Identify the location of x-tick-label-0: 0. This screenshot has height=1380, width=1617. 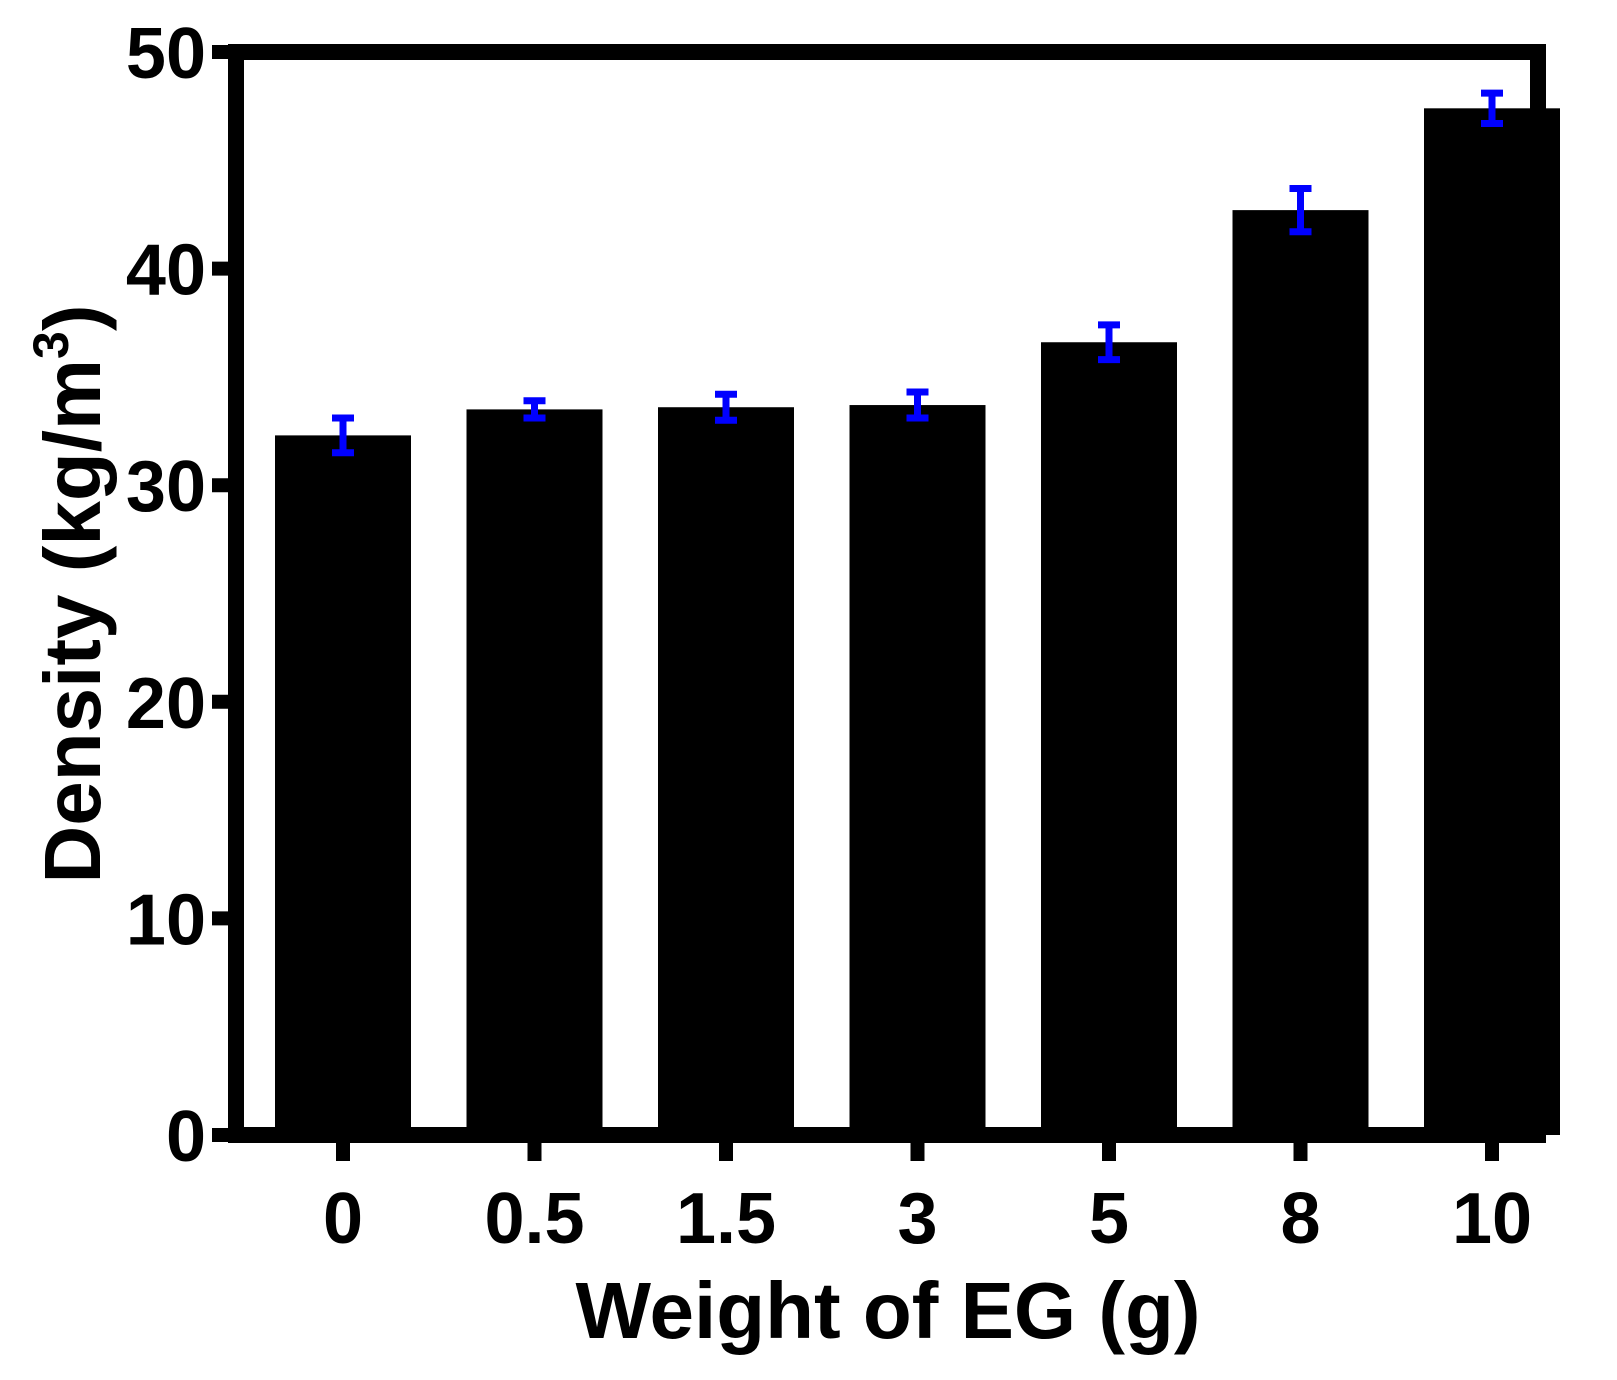
(343, 1219).